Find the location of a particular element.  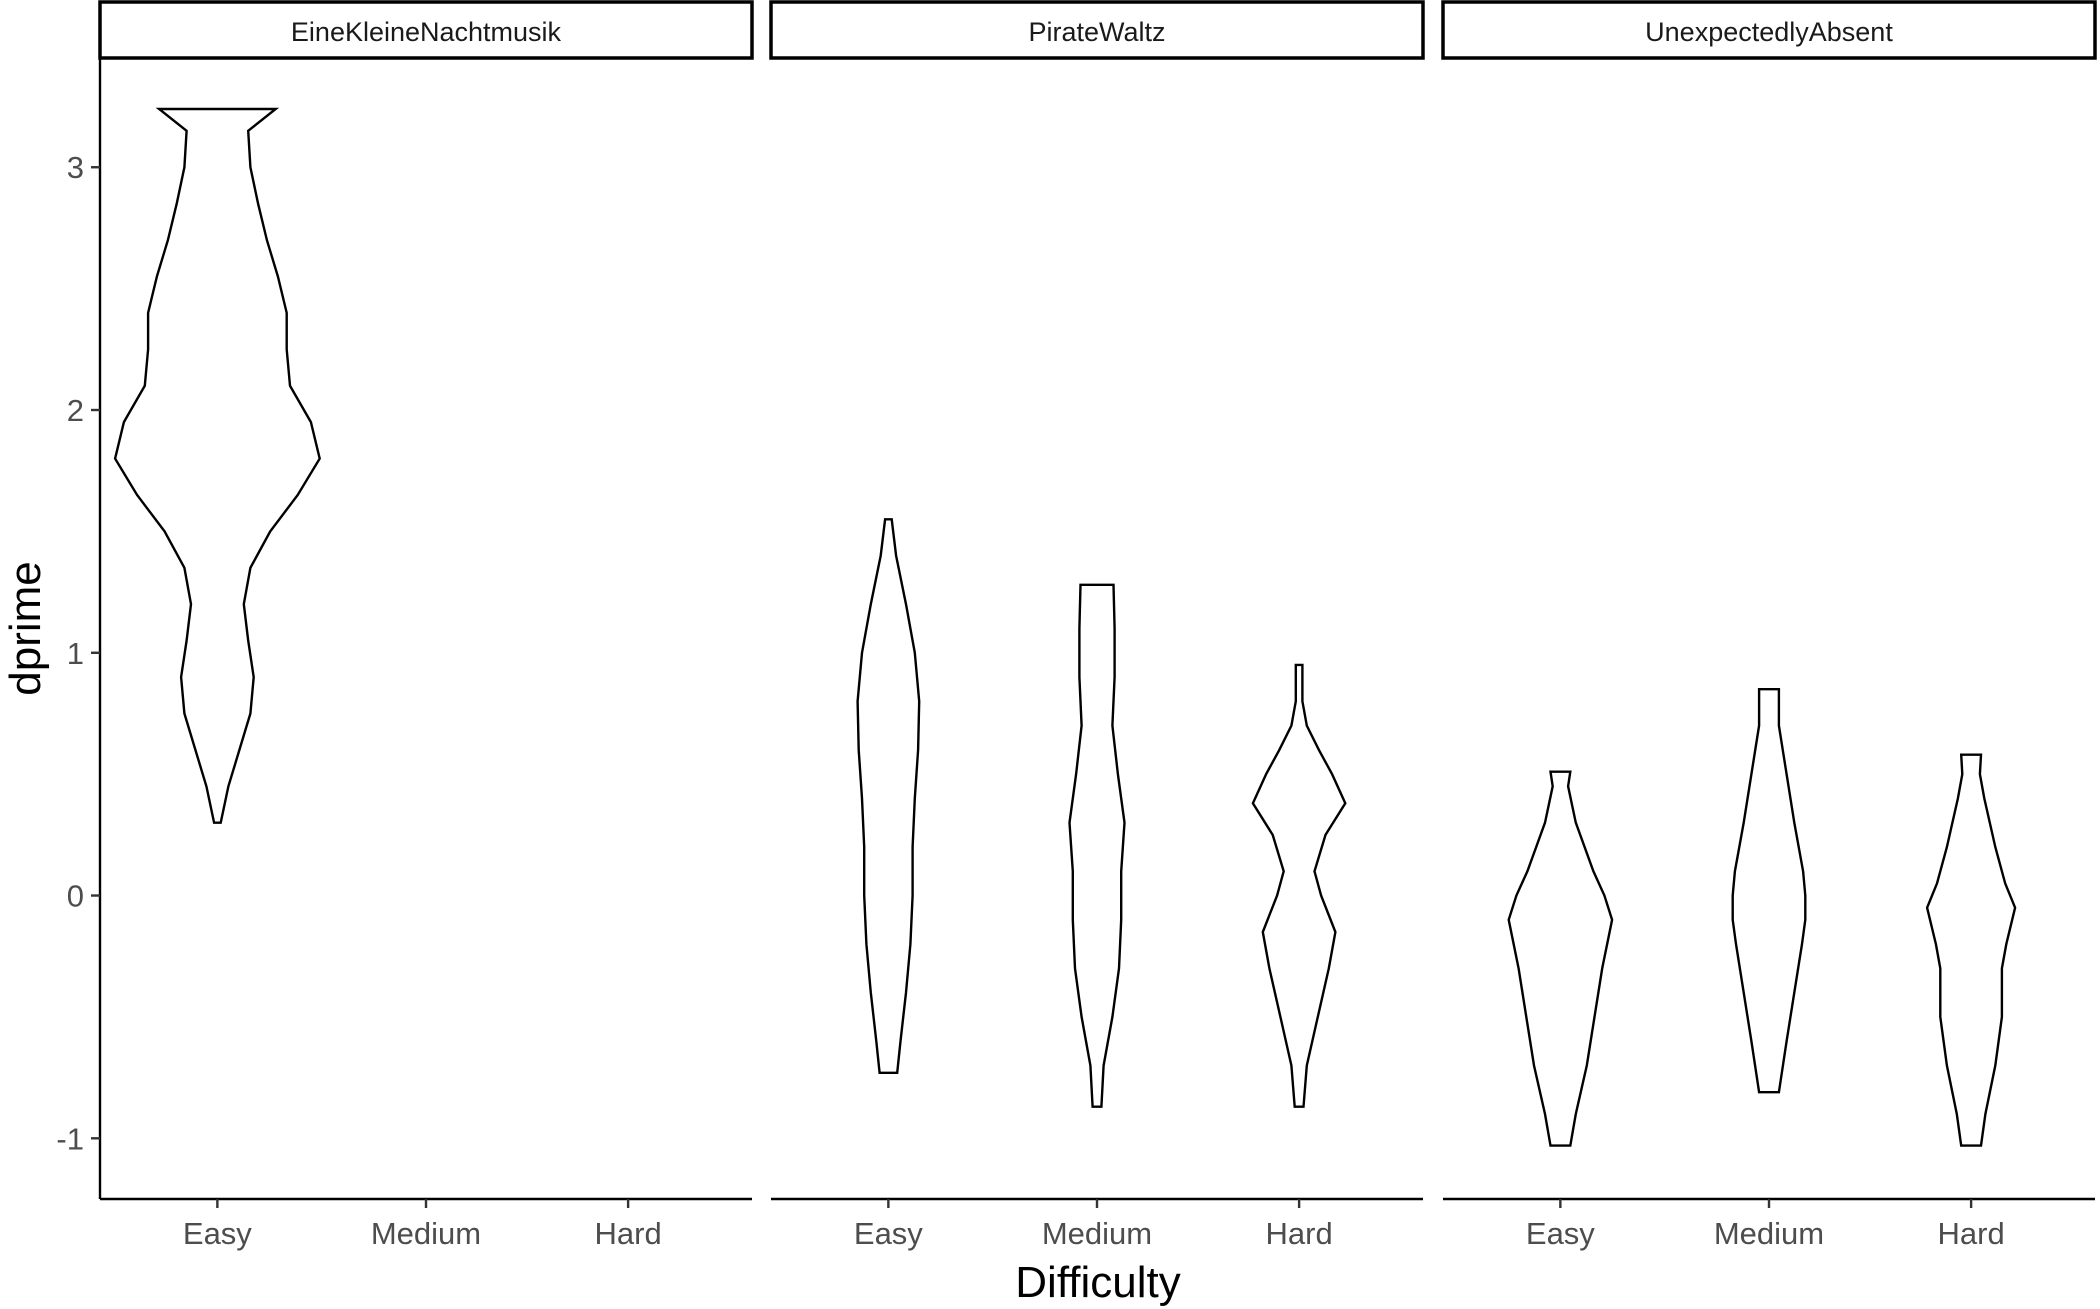

facet-strip-label: UnexpectedlyAbsent is located at coordinates (1769, 32).